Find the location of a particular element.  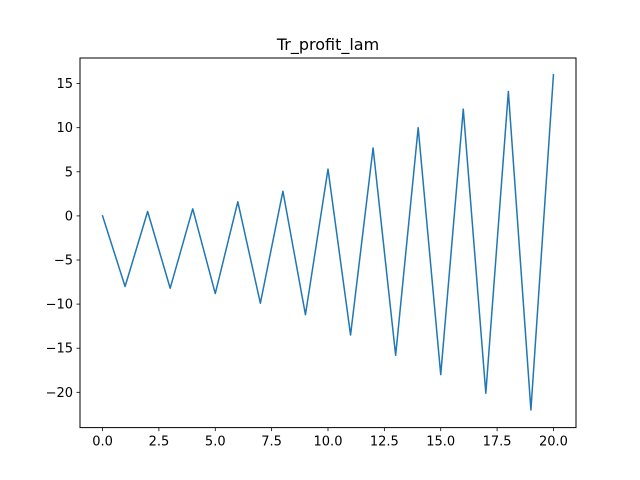

chart-title: Tr_profit_lam is located at coordinates (327, 45).